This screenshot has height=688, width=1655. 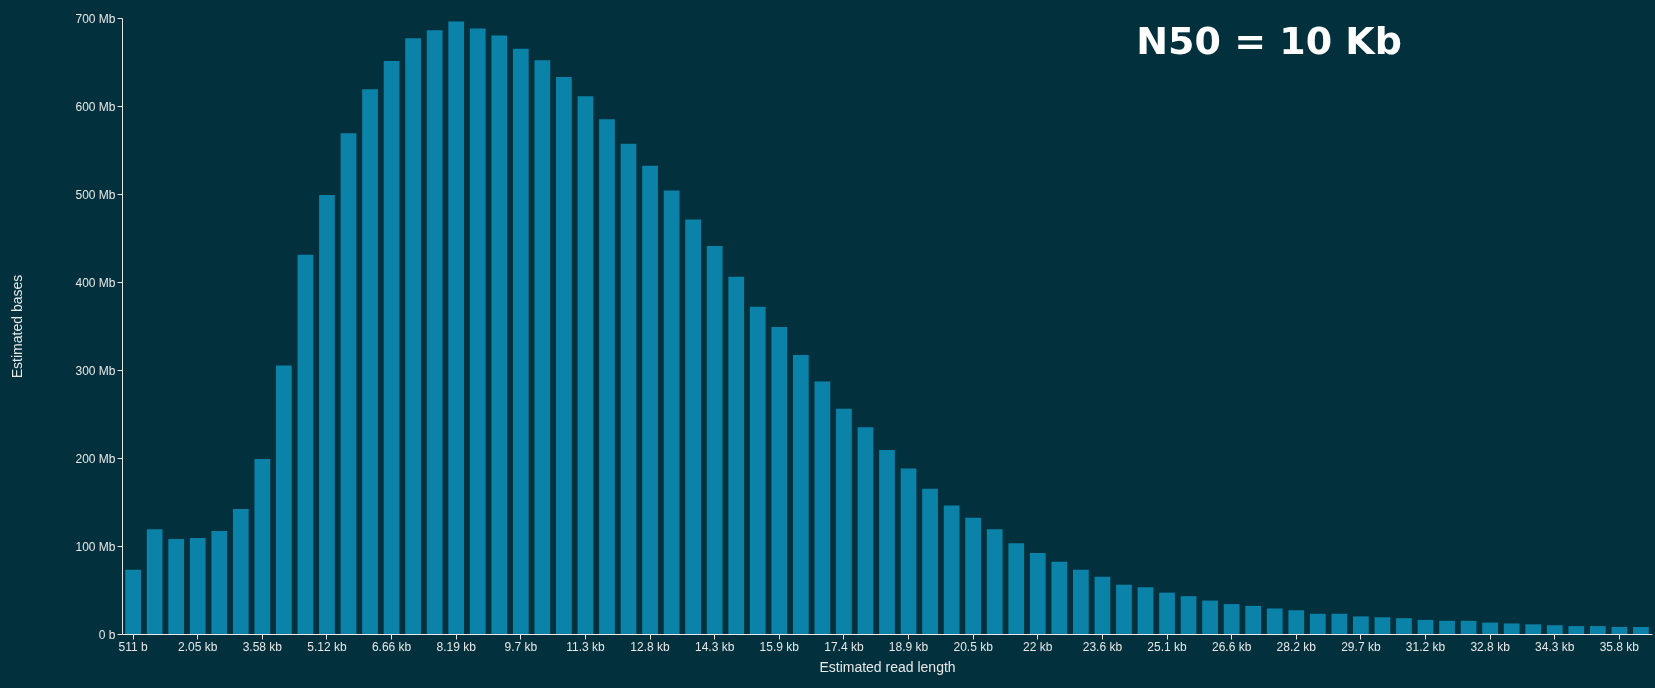 What do you see at coordinates (107, 634) in the screenshot?
I see `y-tick-label: 0 b` at bounding box center [107, 634].